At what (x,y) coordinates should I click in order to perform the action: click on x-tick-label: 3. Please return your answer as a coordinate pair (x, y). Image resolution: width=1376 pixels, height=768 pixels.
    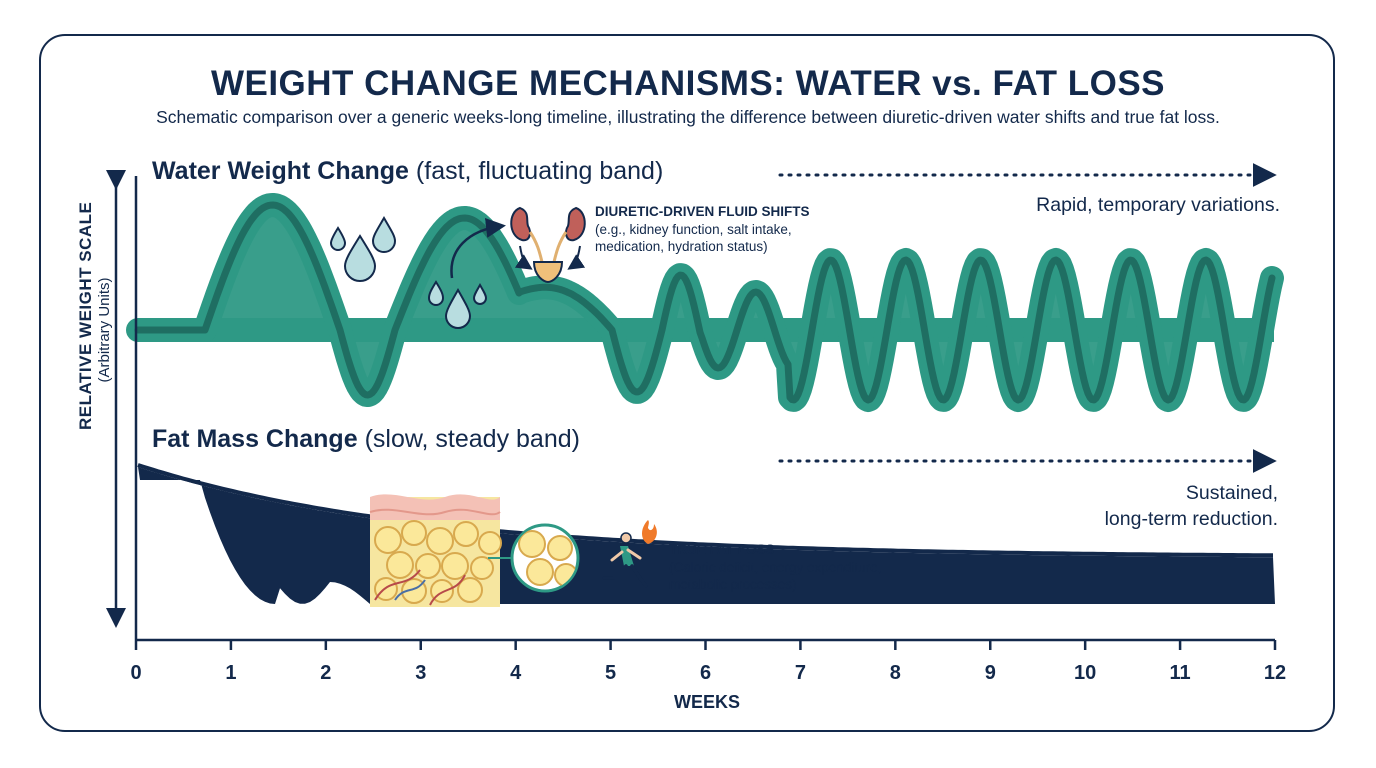
    Looking at the image, I should click on (421, 673).